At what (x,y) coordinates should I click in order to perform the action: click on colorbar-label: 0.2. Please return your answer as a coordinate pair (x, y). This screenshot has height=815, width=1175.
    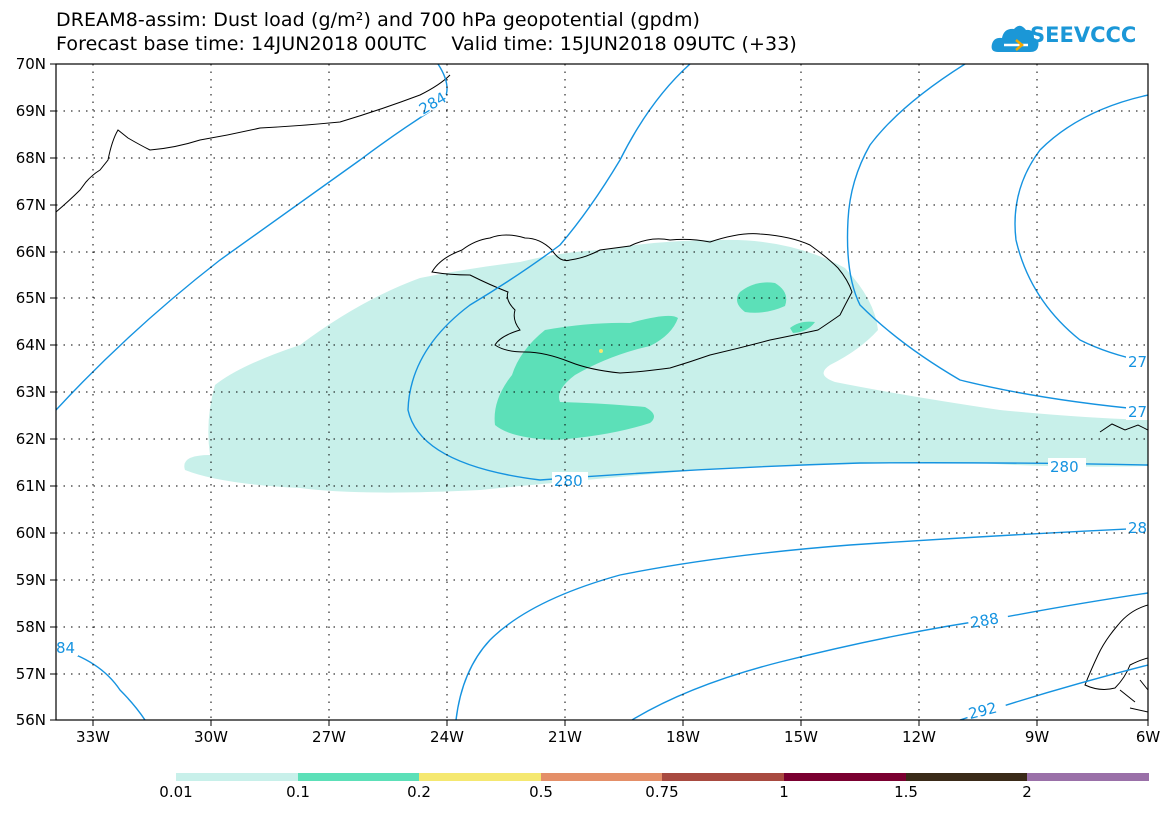
    Looking at the image, I should click on (419, 792).